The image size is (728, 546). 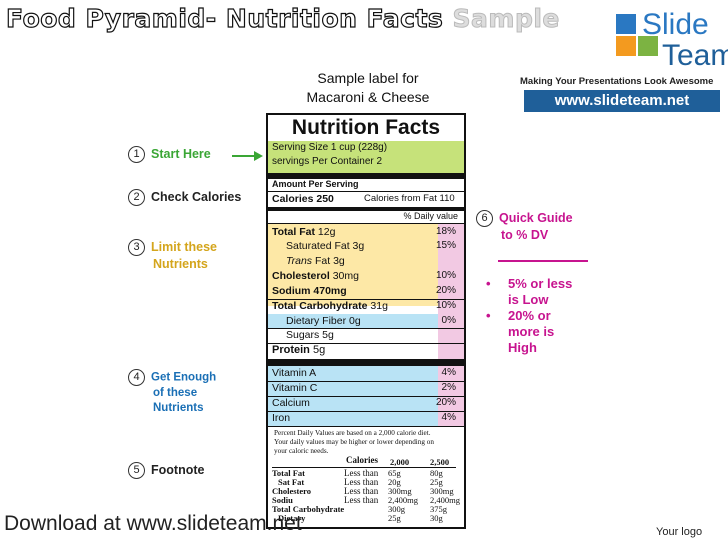 I want to click on slide-title: Food Pyramid- Nutrition Facts Sample, so click(x=282, y=18).